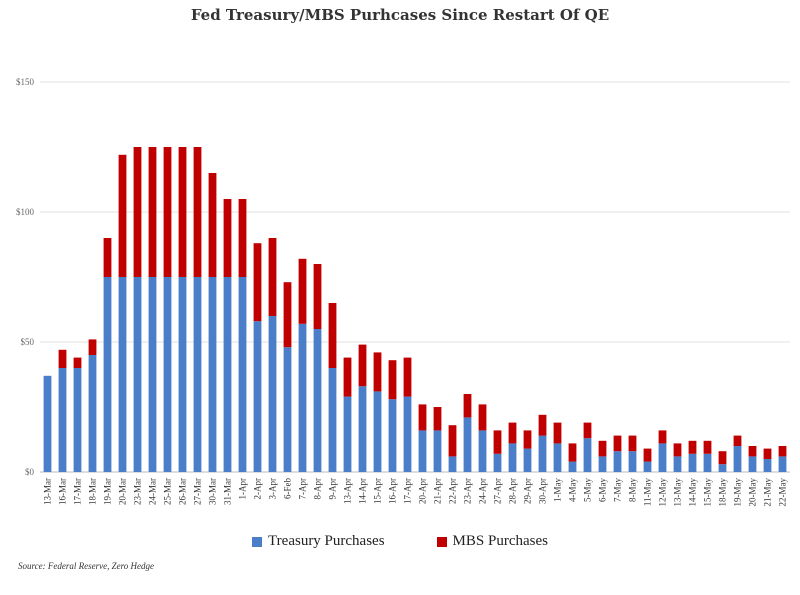 The width and height of the screenshot is (800, 595). I want to click on x-tick-label: 4-May, so click(573, 490).